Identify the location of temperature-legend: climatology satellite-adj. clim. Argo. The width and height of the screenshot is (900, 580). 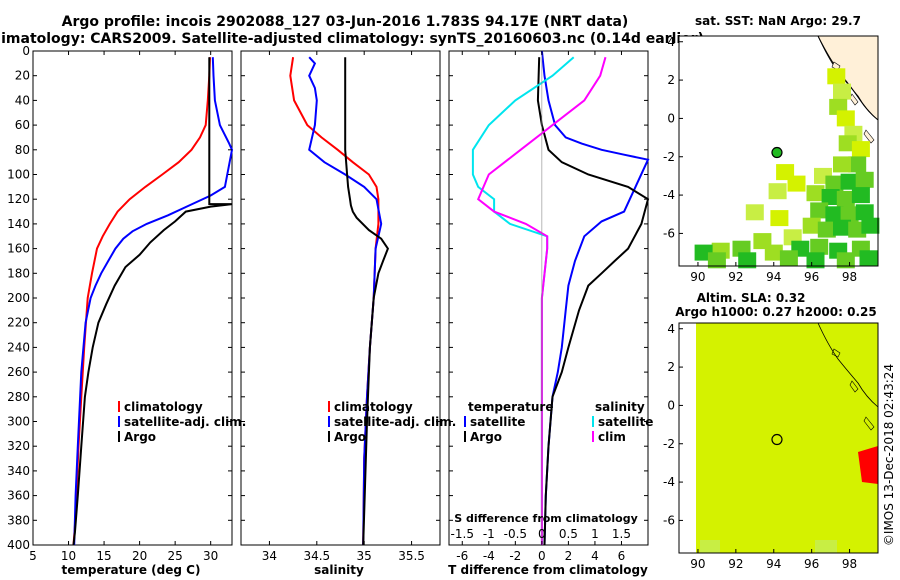
(182, 422).